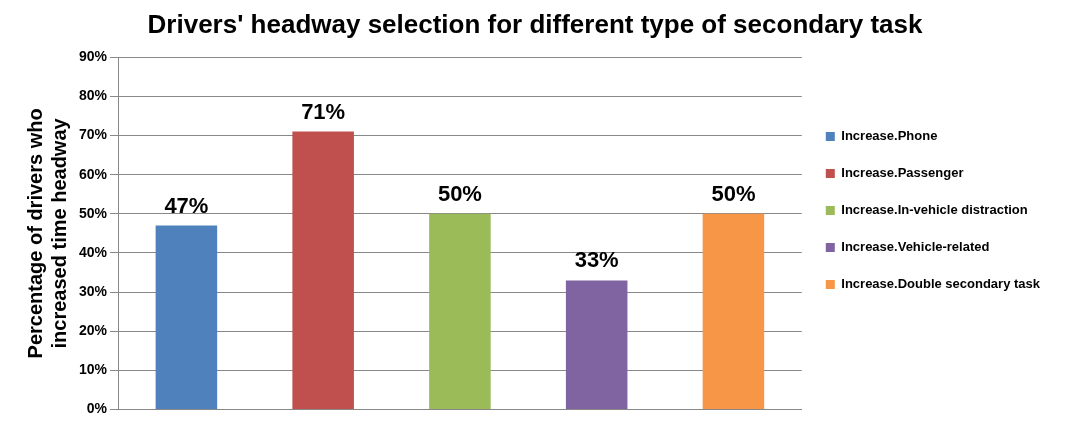  I want to click on y-tick-label: 40%, so click(93, 251).